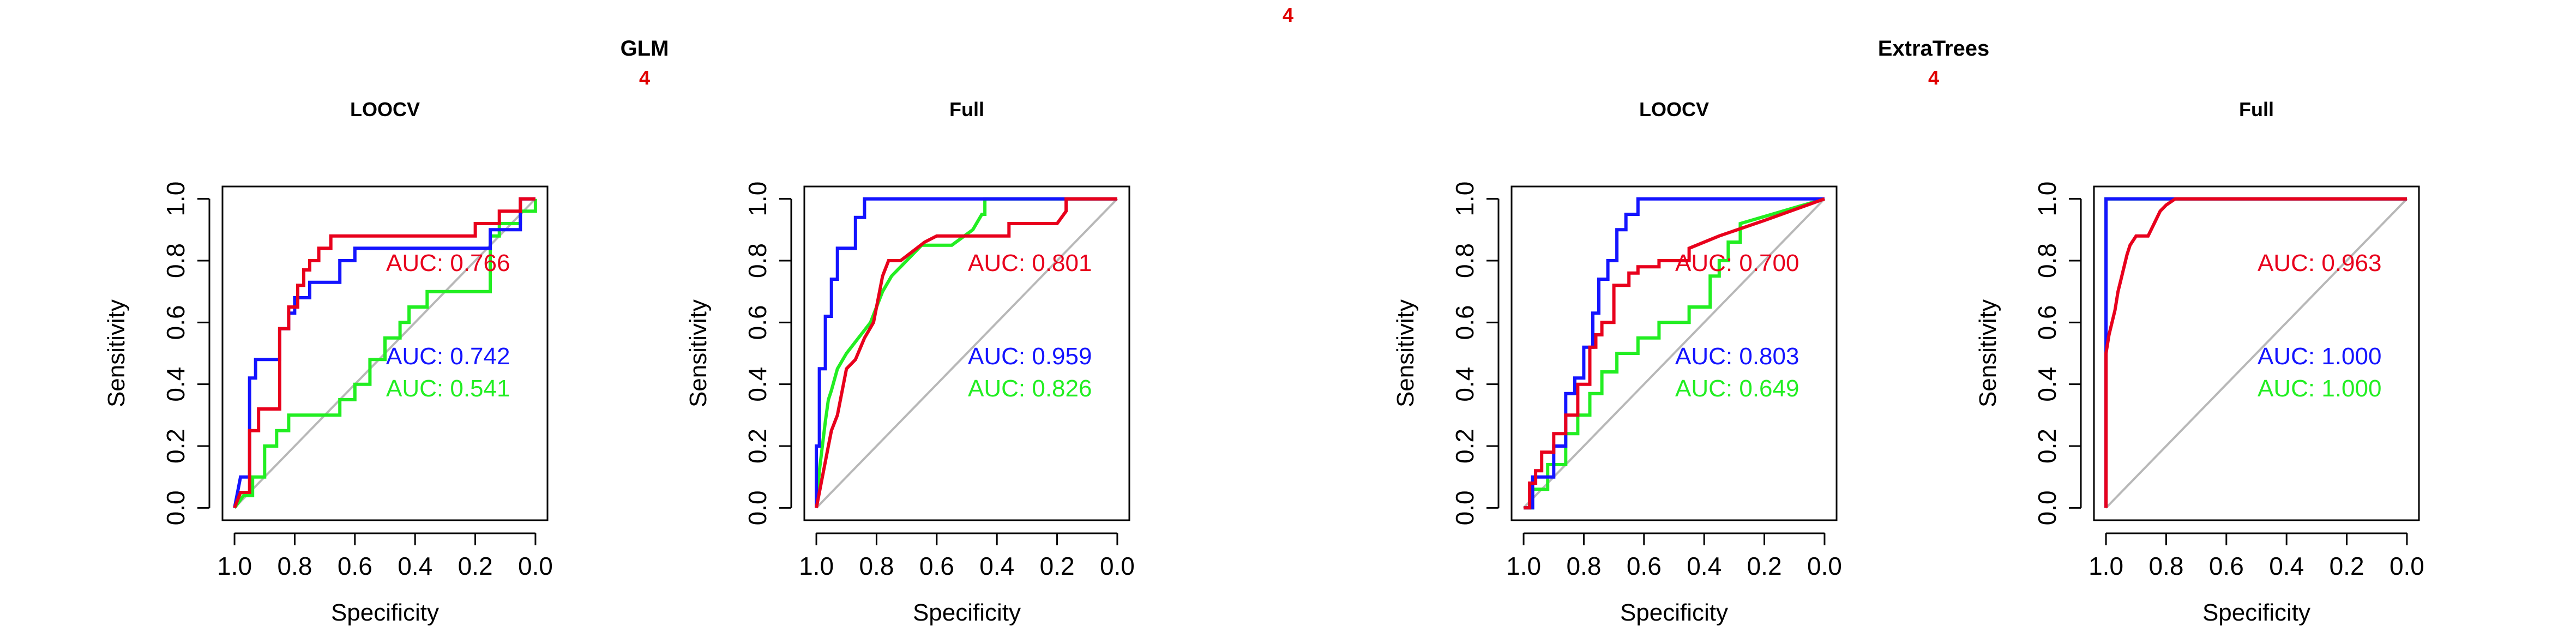  Describe the element at coordinates (448, 388) in the screenshot. I see `auc-label-green: AUC: 0.541` at that location.